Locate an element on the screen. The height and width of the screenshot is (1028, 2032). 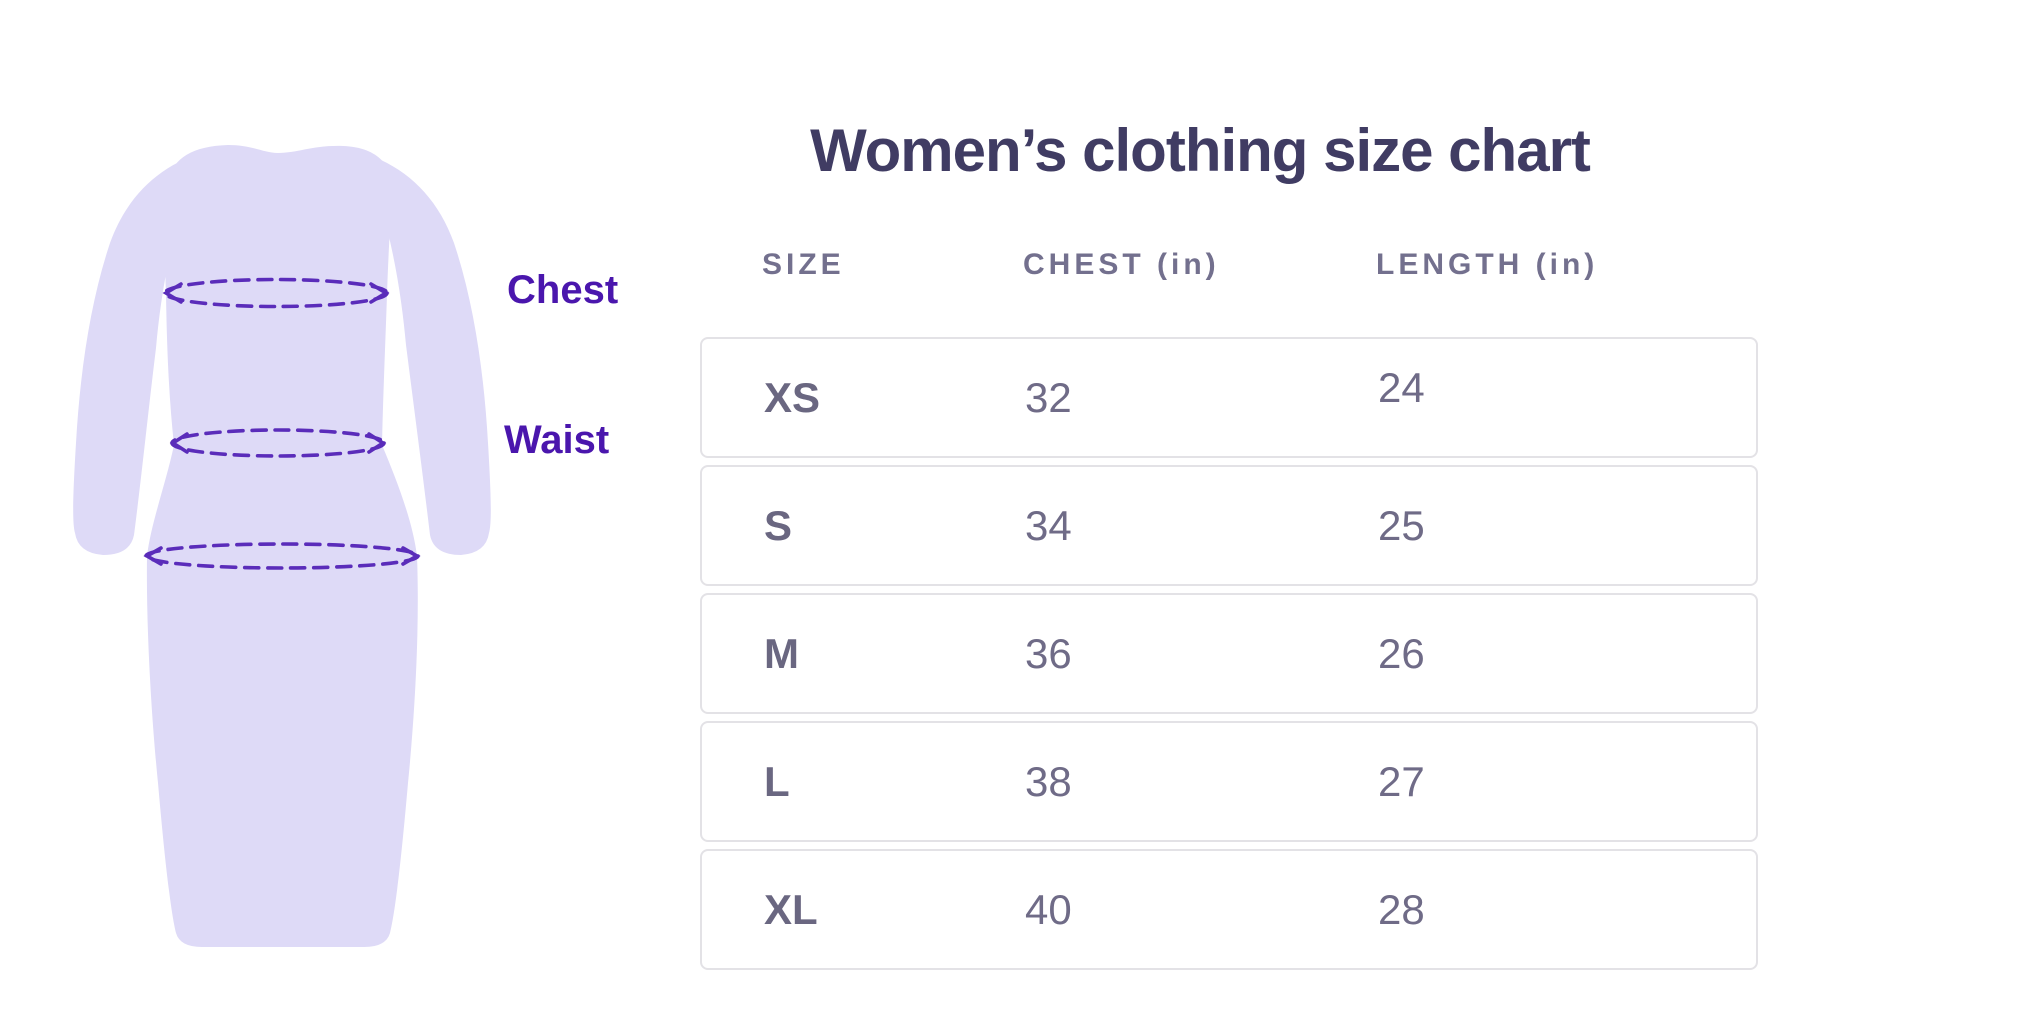
dress-right-sleeve is located at coordinates (423, 353).